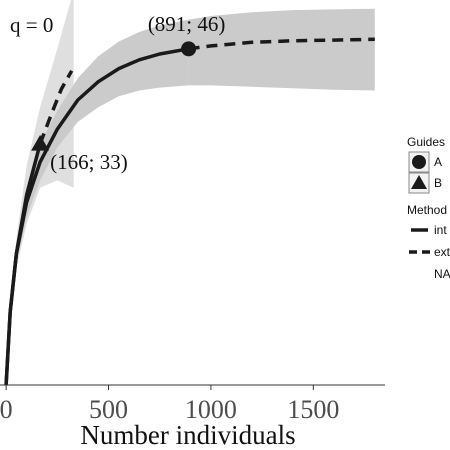  I want to click on series-line-b-int, so click(23, 264).